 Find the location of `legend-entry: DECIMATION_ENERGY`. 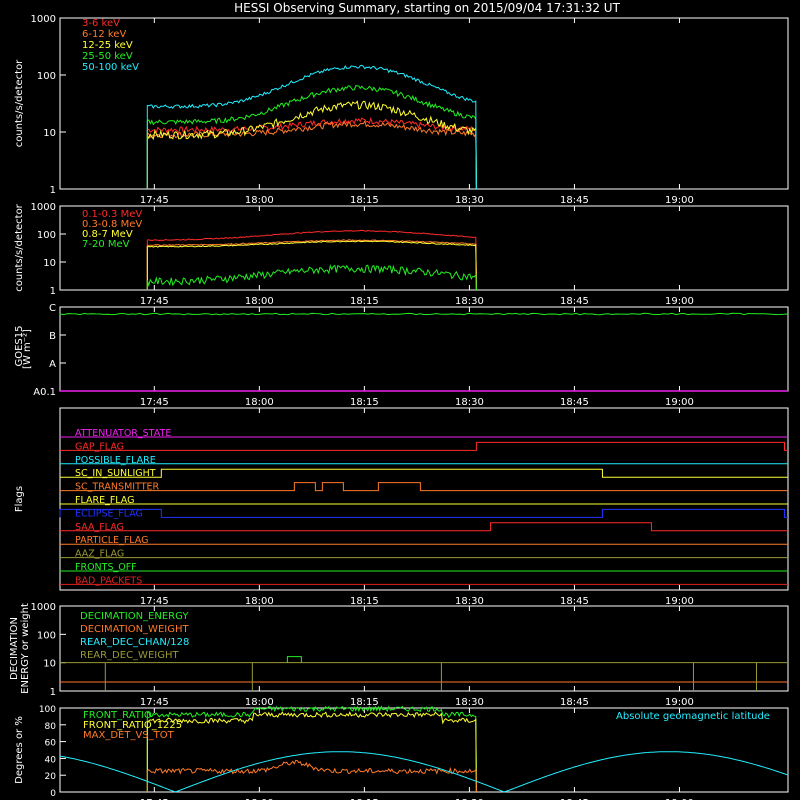

legend-entry: DECIMATION_ENERGY is located at coordinates (134, 616).